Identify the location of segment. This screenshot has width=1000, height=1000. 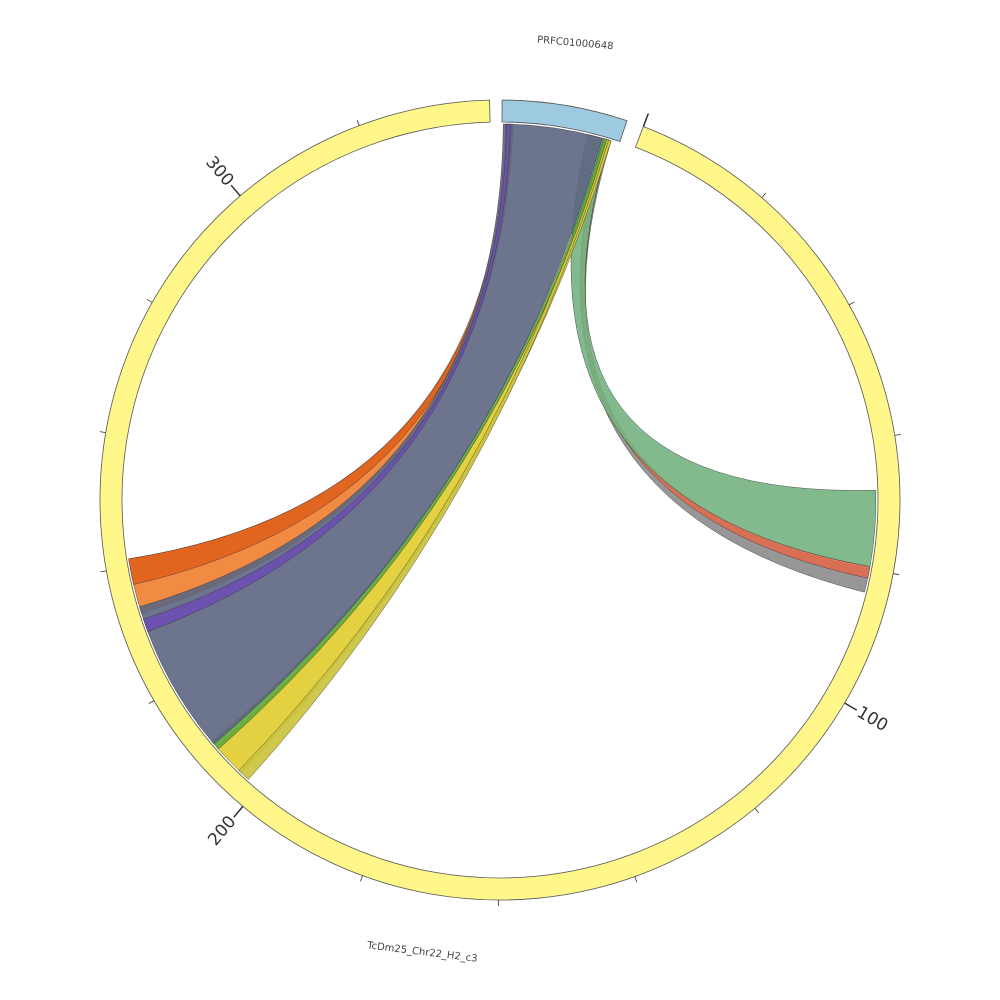
(564, 121).